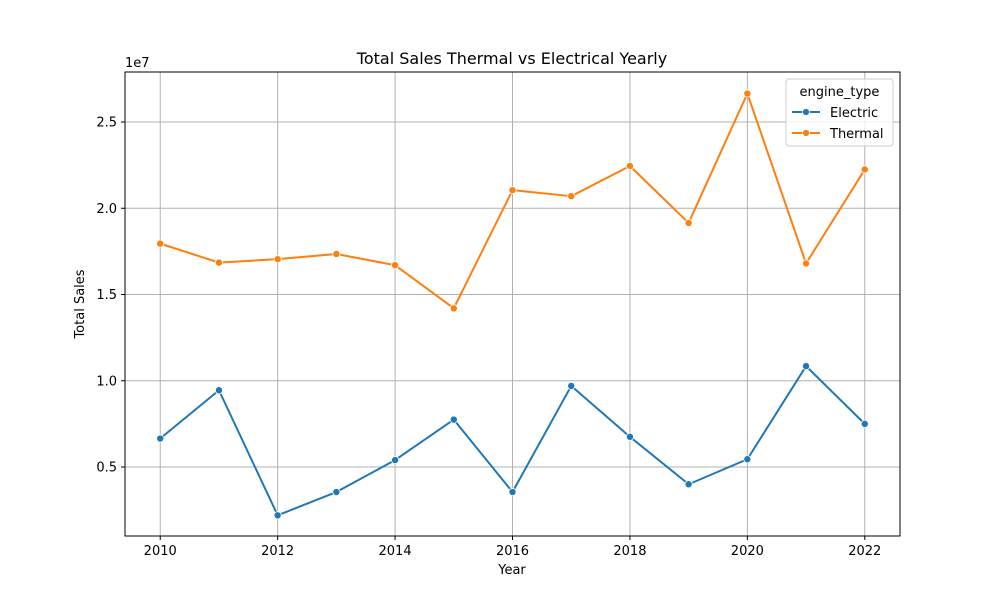 This screenshot has height=600, width=1000. Describe the element at coordinates (511, 570) in the screenshot. I see `x-axis-label: Year` at that location.